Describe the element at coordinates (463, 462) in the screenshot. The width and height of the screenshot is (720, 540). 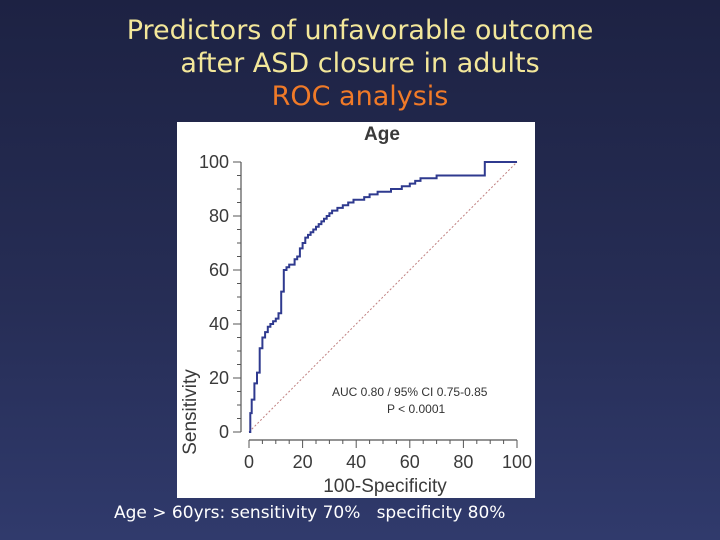
I see `x-tick-label: 80` at that location.